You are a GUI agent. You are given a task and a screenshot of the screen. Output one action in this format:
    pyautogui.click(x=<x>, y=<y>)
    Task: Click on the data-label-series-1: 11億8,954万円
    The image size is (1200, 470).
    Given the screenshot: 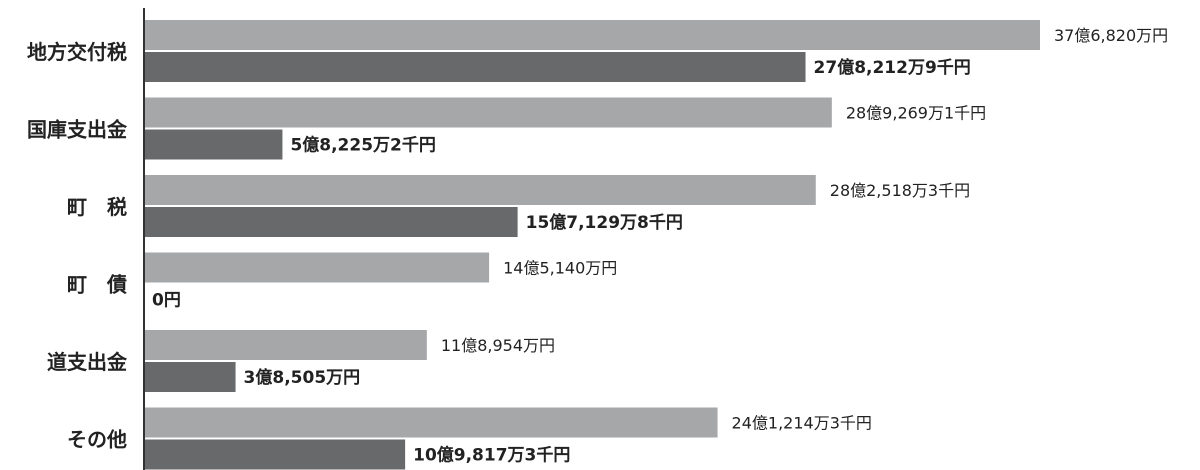 What is the action you would take?
    pyautogui.click(x=498, y=345)
    